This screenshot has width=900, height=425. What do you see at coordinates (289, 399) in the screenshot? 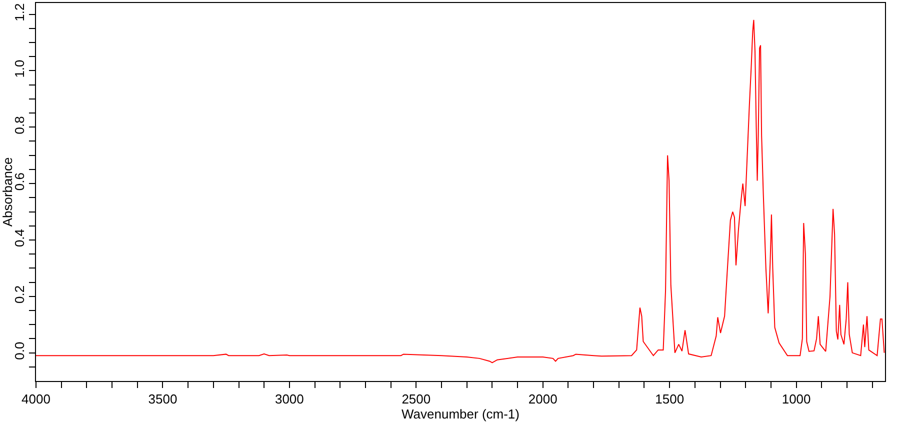
I see `x-tick-label: 3000` at bounding box center [289, 399].